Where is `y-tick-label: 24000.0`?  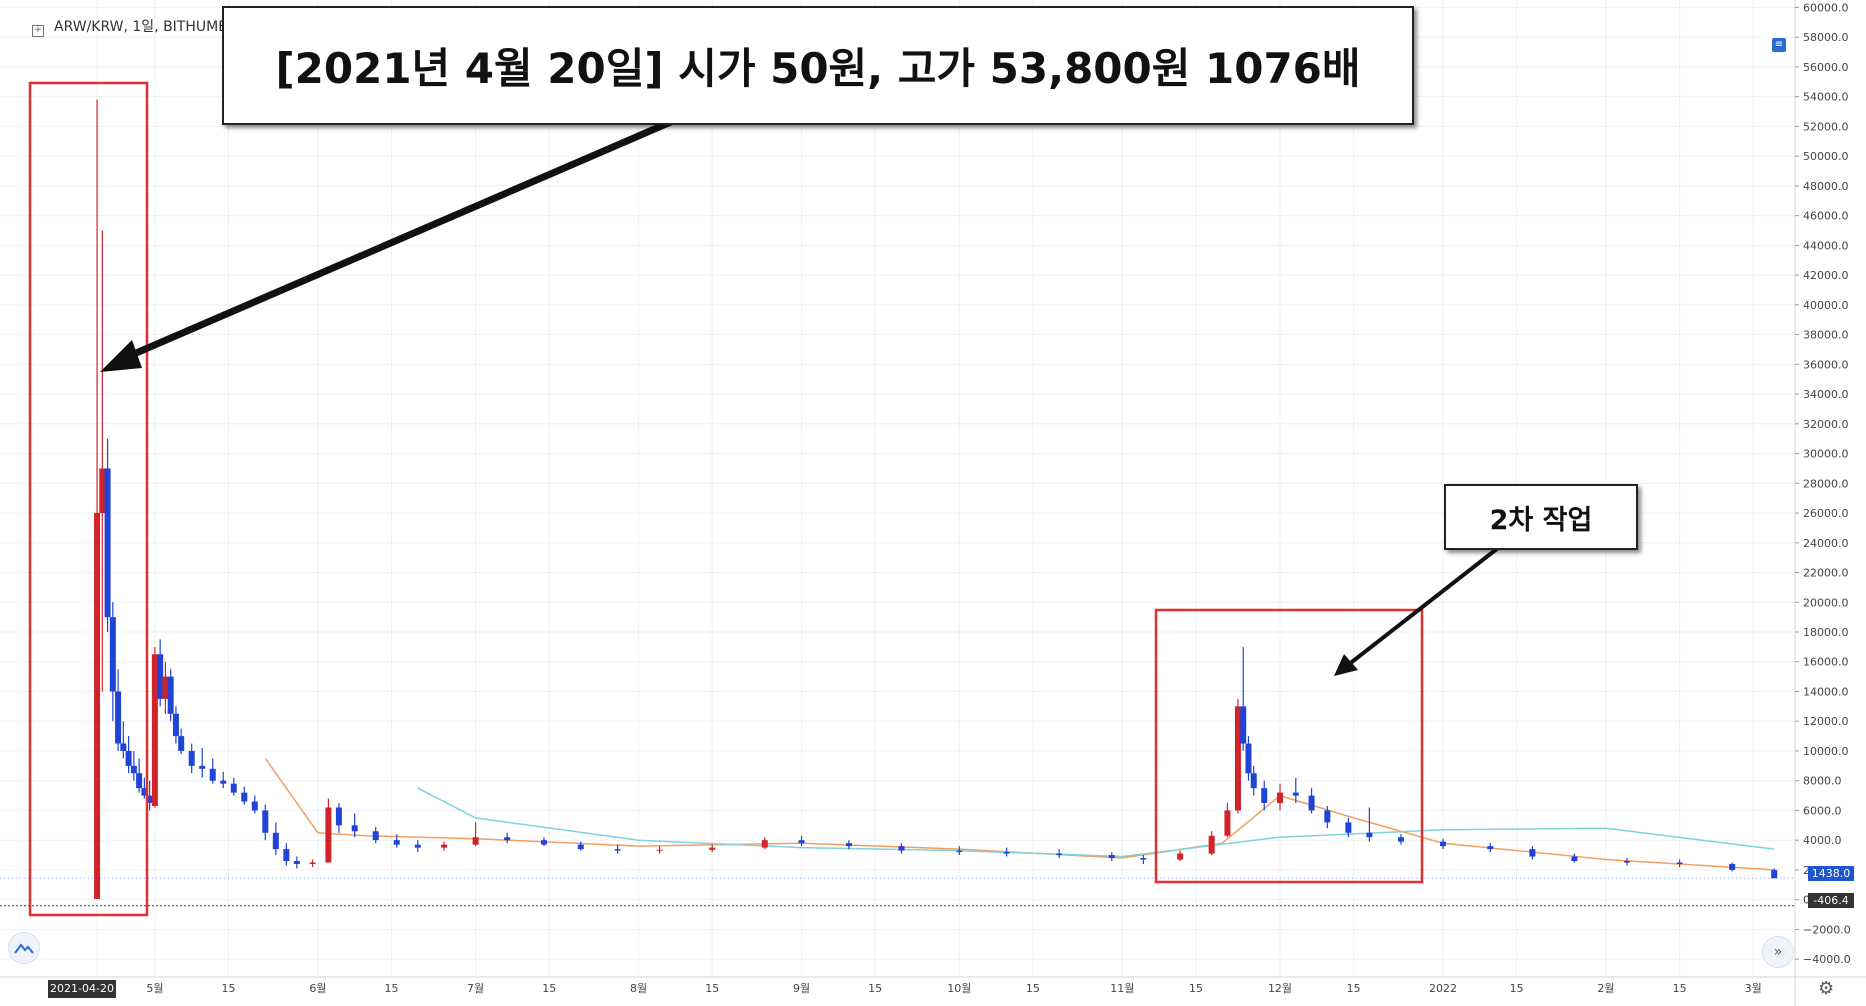 y-tick-label: 24000.0 is located at coordinates (1826, 543).